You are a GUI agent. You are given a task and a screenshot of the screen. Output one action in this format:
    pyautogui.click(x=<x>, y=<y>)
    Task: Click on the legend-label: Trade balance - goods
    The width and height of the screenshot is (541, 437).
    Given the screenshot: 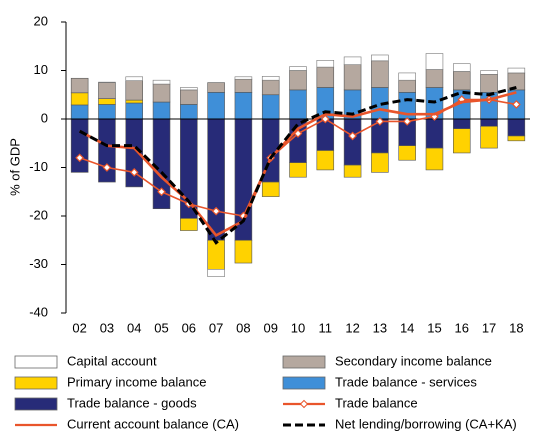 What is the action you would take?
    pyautogui.click(x=132, y=402)
    